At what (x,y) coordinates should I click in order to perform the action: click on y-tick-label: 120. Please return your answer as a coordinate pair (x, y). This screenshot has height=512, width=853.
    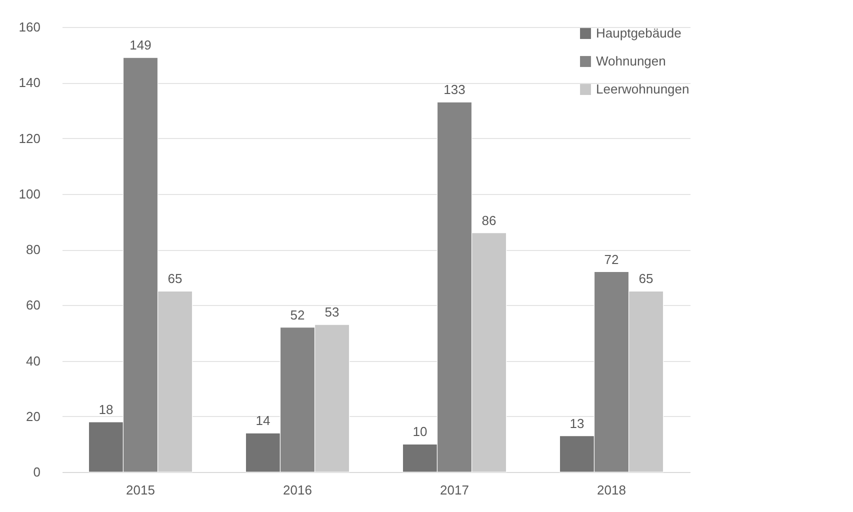
    Looking at the image, I should click on (29, 138).